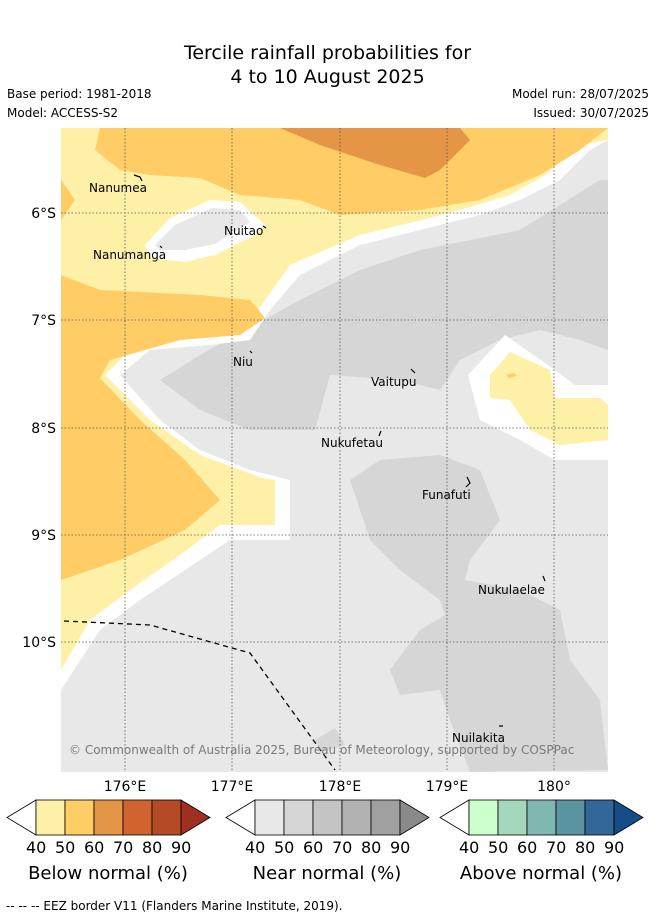 The image size is (655, 919). I want to click on near-colorbar-tick: 50, so click(284, 847).